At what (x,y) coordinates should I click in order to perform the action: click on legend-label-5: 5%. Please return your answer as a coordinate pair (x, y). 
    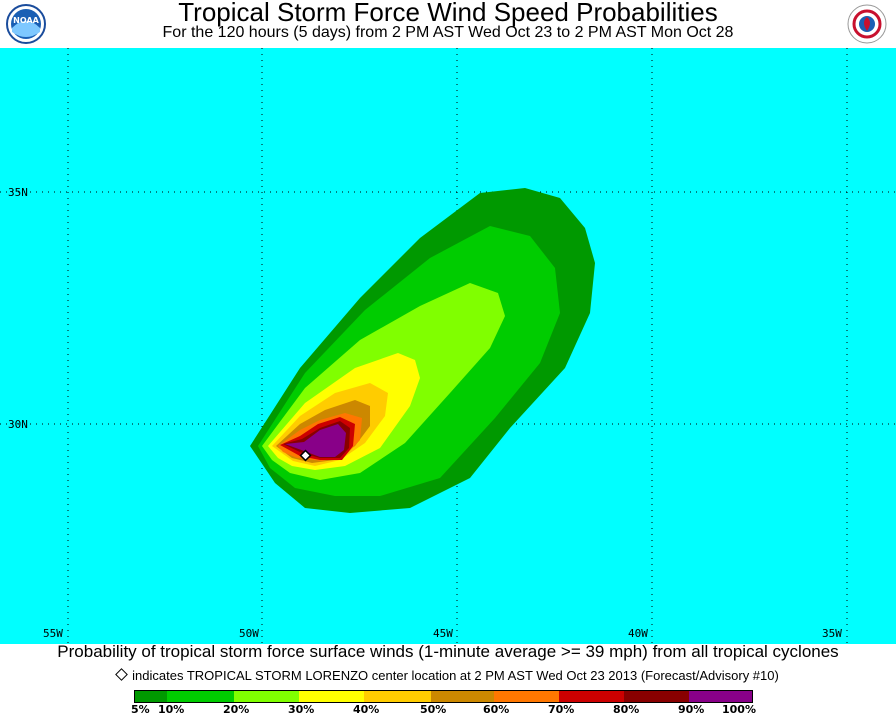
    Looking at the image, I should click on (140, 709).